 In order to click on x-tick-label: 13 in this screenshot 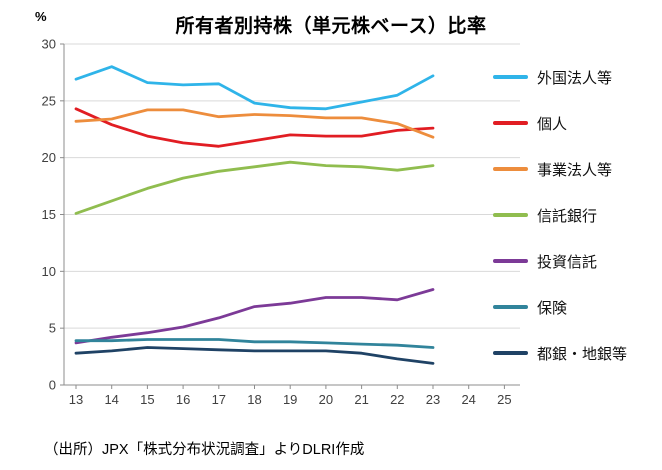, I will do `click(76, 399)`.